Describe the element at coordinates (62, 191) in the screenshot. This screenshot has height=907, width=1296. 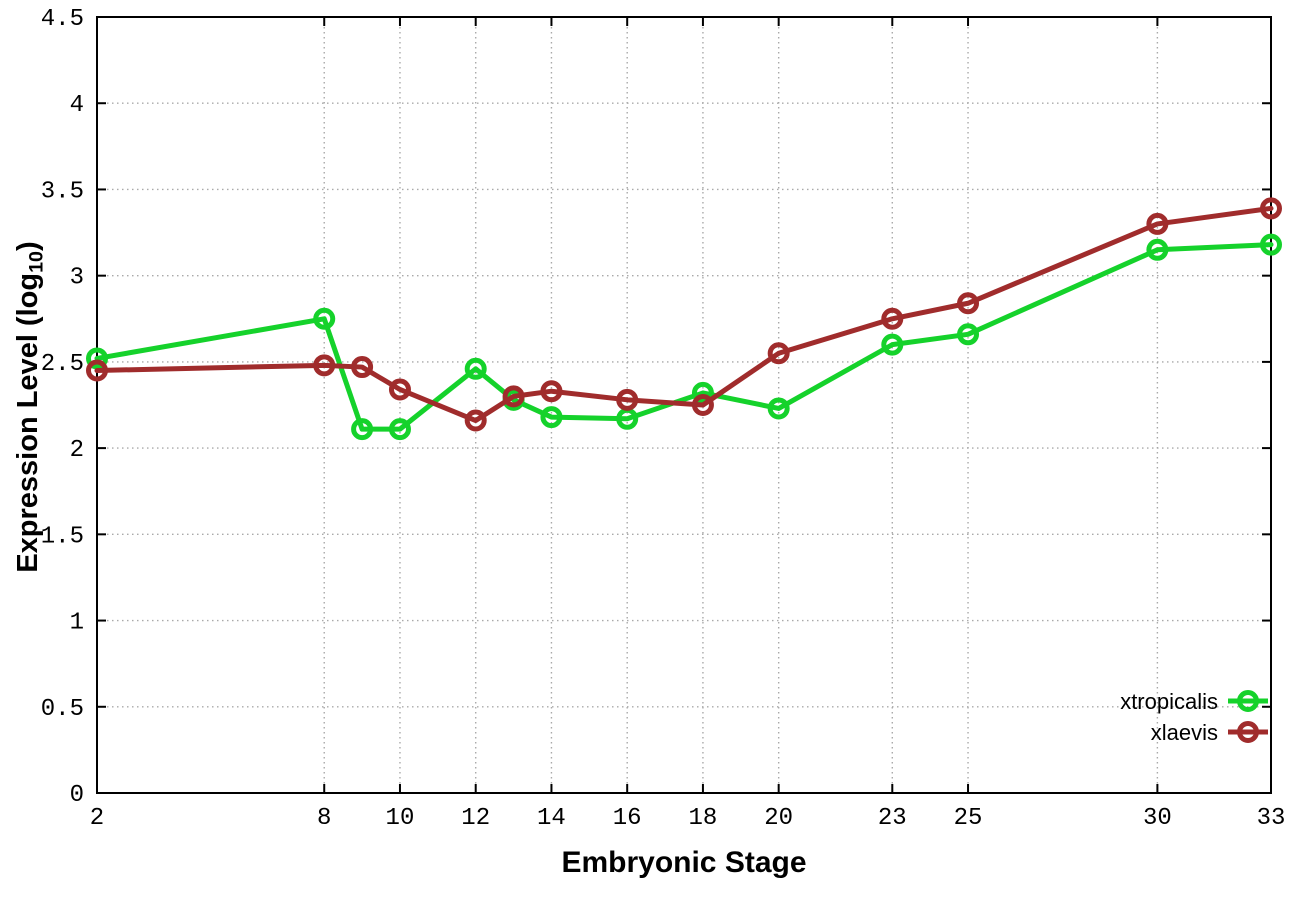
I see `y-tick-label-3.5: 3.5` at that location.